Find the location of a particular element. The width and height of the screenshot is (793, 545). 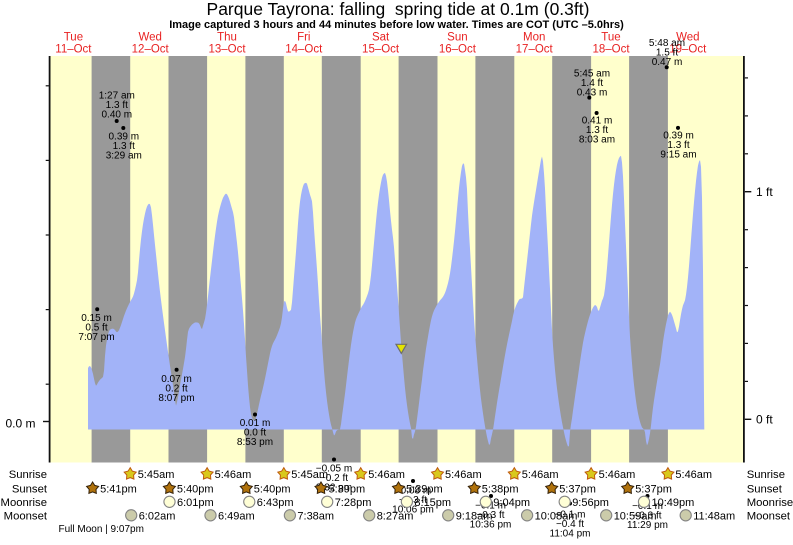

svg-text: 10:36 pm is located at coordinates (491, 524).